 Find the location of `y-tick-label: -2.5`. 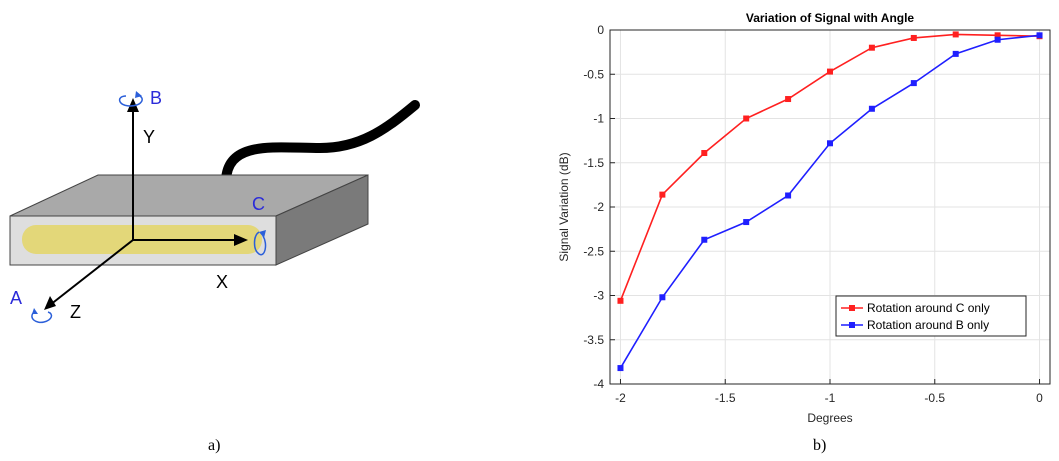

y-tick-label: -2.5 is located at coordinates (593, 251).